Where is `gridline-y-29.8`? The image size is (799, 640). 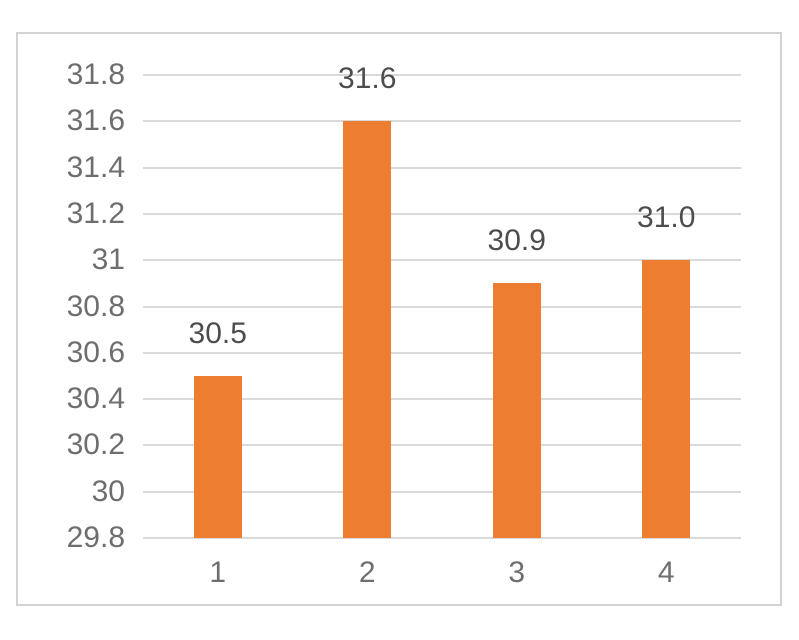
gridline-y-29.8 is located at coordinates (442, 538).